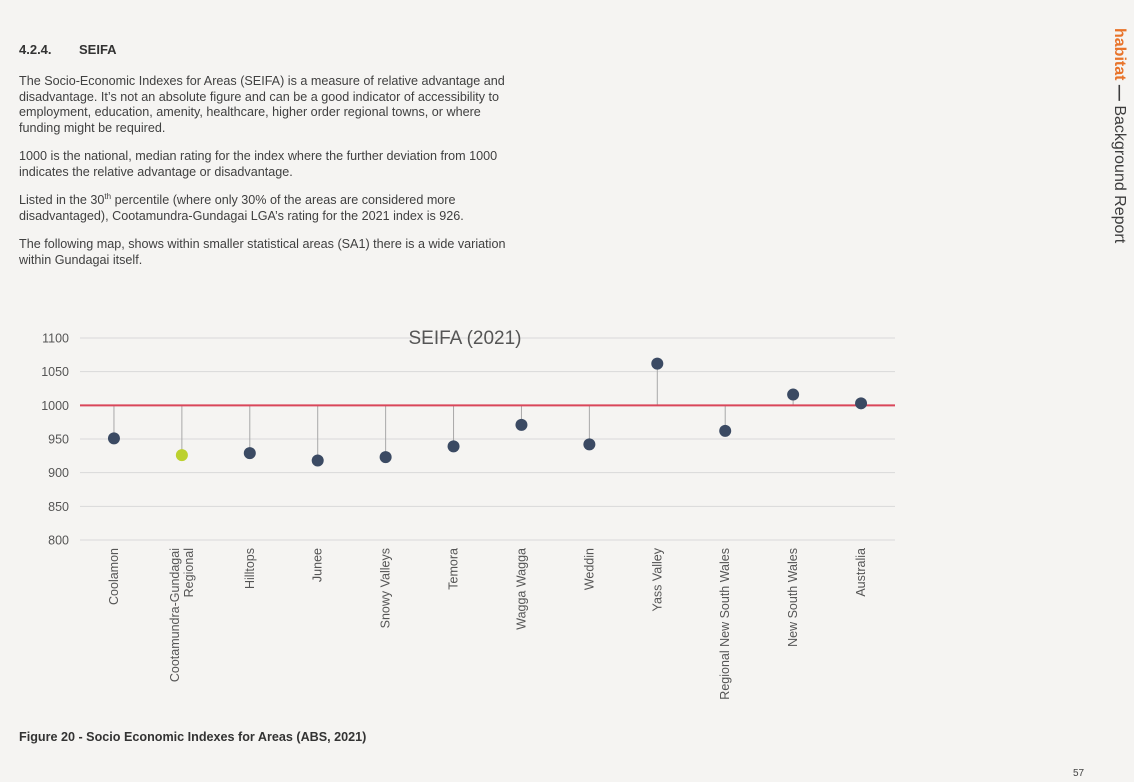 The width and height of the screenshot is (1134, 782). What do you see at coordinates (521, 589) in the screenshot?
I see `x-category-label: Wagga Wagga` at bounding box center [521, 589].